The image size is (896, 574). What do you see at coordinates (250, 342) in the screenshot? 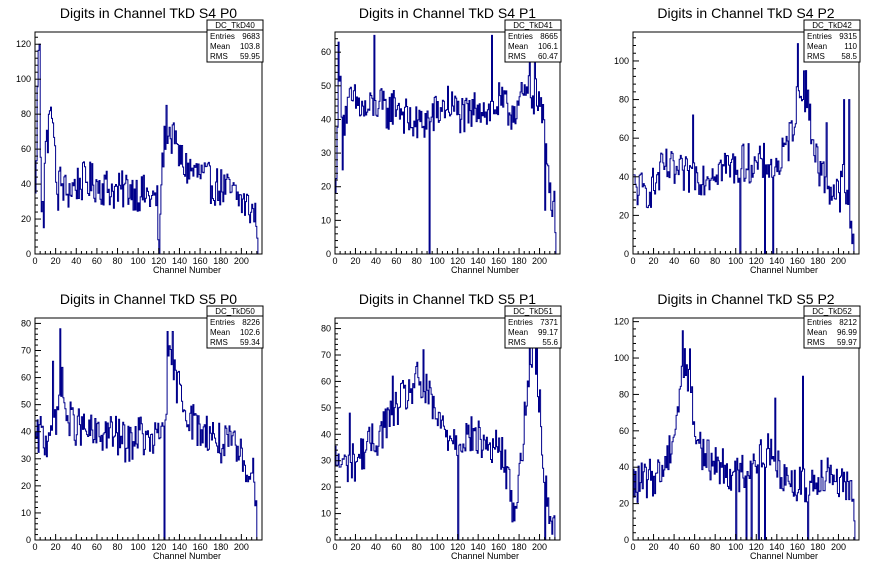
I see `stats-value-rms: 59.34` at bounding box center [250, 342].